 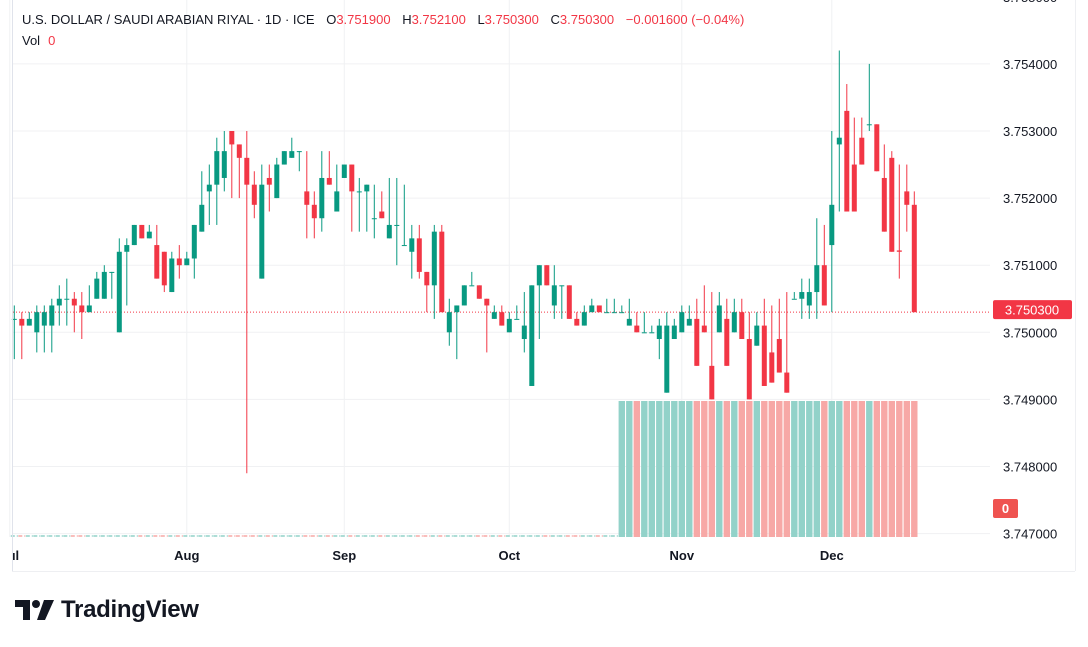 What do you see at coordinates (31, 40) in the screenshot?
I see `volume-legend-label: Vol` at bounding box center [31, 40].